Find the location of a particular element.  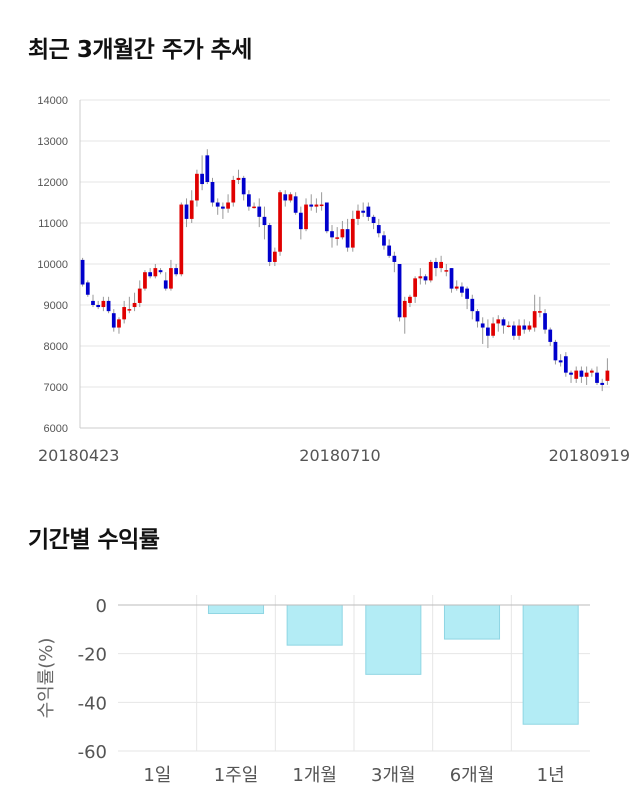

y-tick-label: 8000 is located at coordinates (56, 347).